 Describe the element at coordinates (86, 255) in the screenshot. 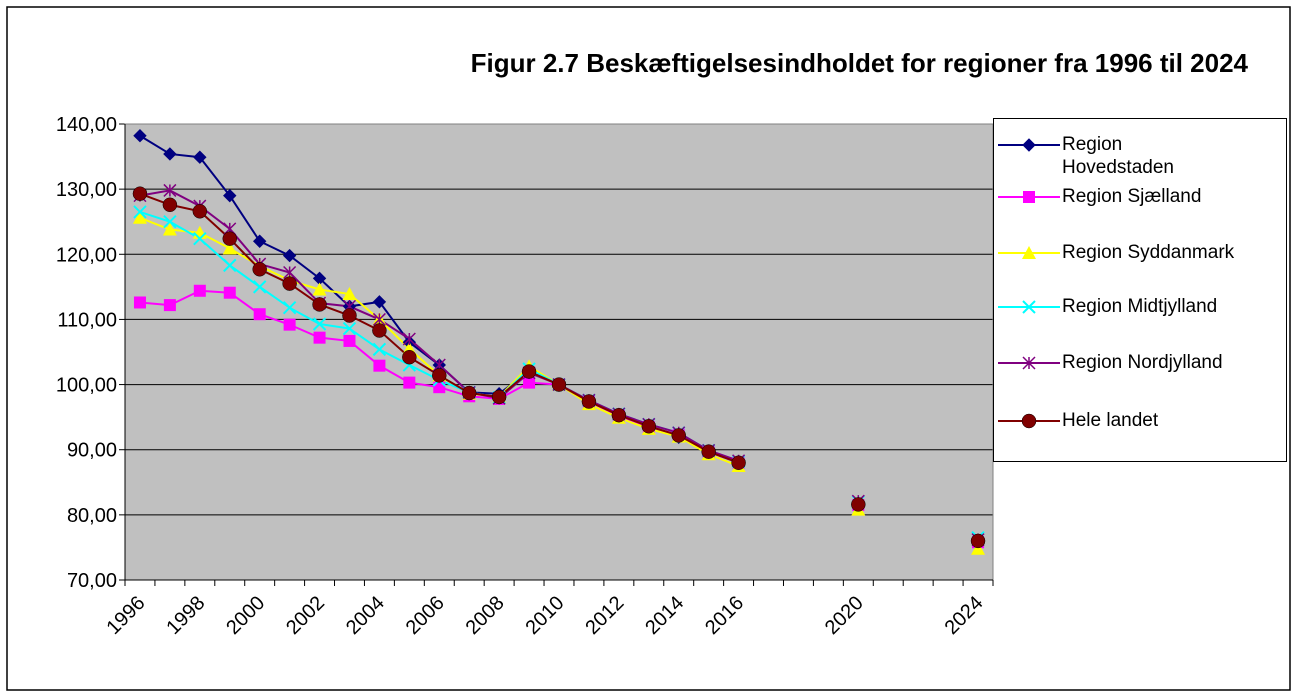

I see `y-tick-label: 120,00` at that location.